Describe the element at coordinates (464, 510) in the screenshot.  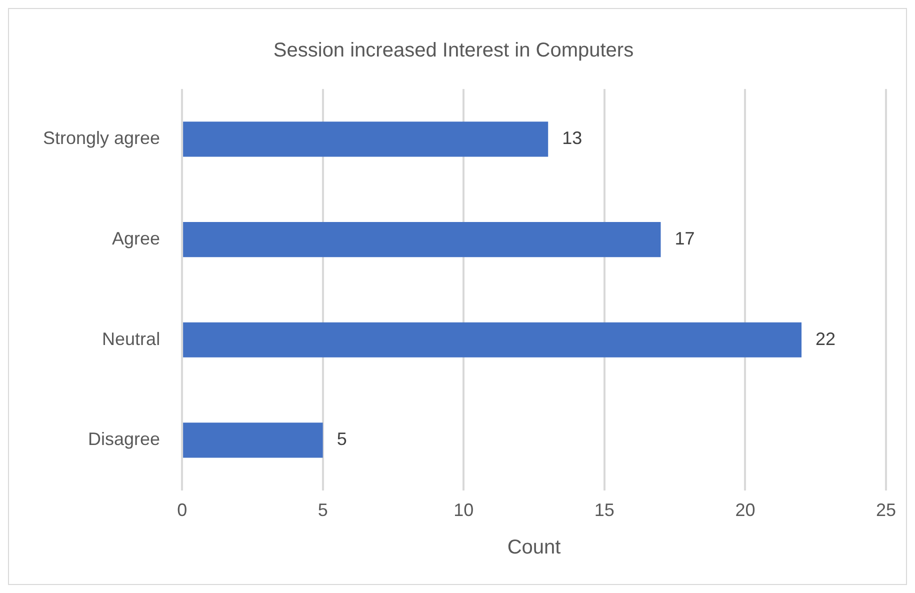
I see `x-tick-label: 10` at that location.